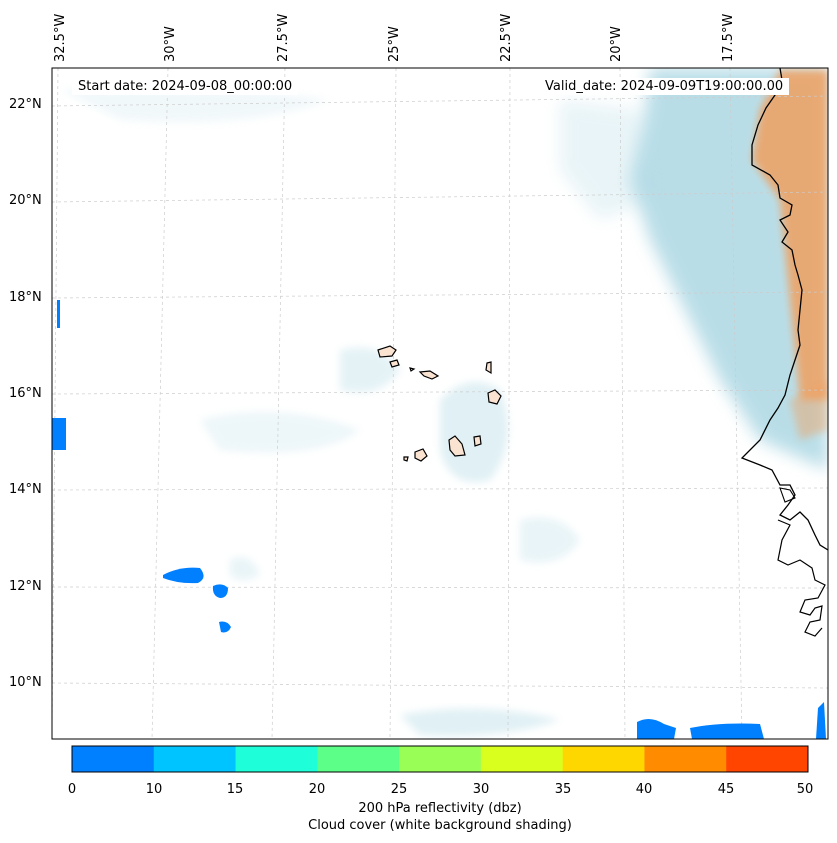  What do you see at coordinates (805, 789) in the screenshot?
I see `colorbar-tick-50: 50` at bounding box center [805, 789].